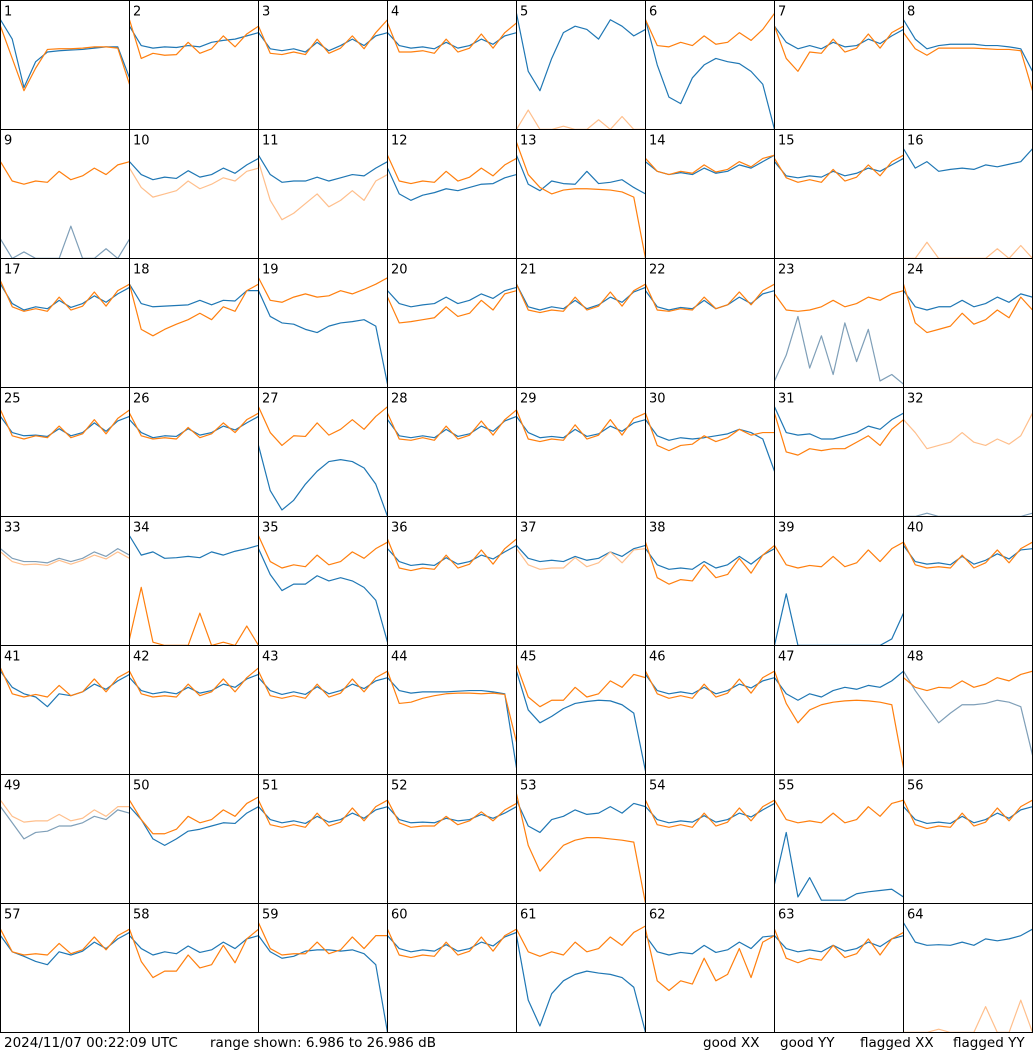 This screenshot has height=1053, width=1033. Describe the element at coordinates (12, 399) in the screenshot. I see `panel-label: 25` at that location.